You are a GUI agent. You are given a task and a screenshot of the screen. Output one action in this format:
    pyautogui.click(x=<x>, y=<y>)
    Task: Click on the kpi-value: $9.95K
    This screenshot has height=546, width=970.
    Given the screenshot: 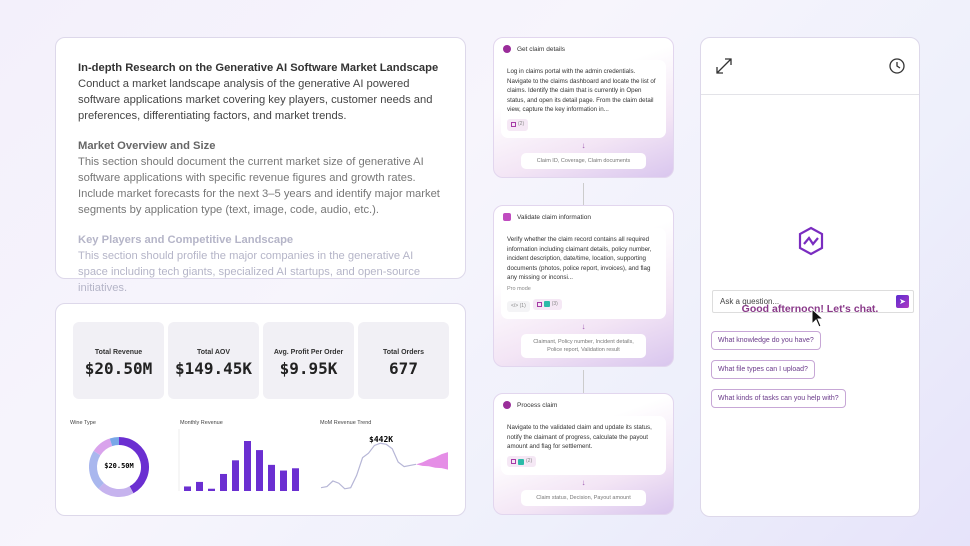 What is the action you would take?
    pyautogui.click(x=308, y=368)
    